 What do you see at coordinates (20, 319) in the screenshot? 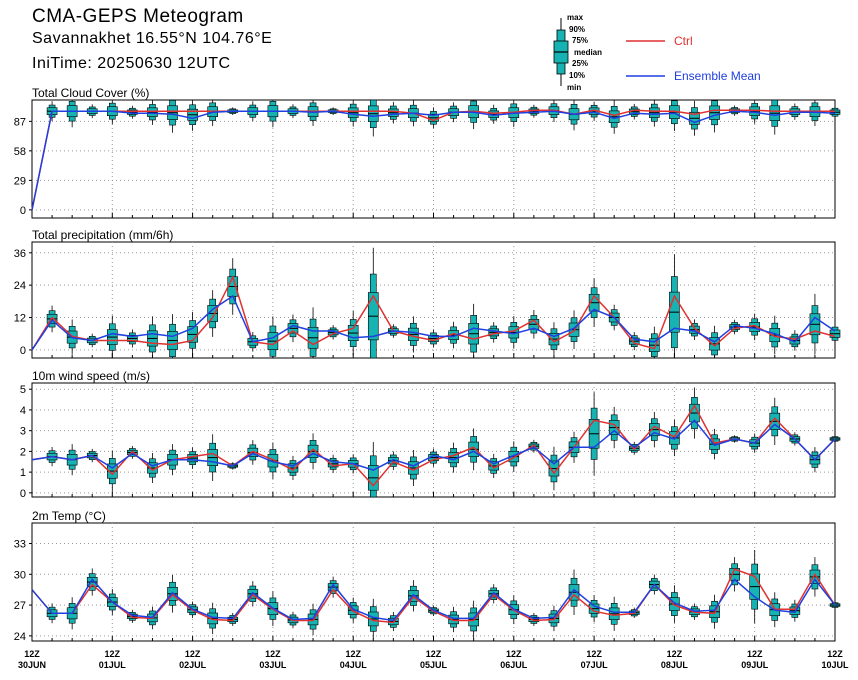
I see `y-tick-label: 12` at bounding box center [20, 319].